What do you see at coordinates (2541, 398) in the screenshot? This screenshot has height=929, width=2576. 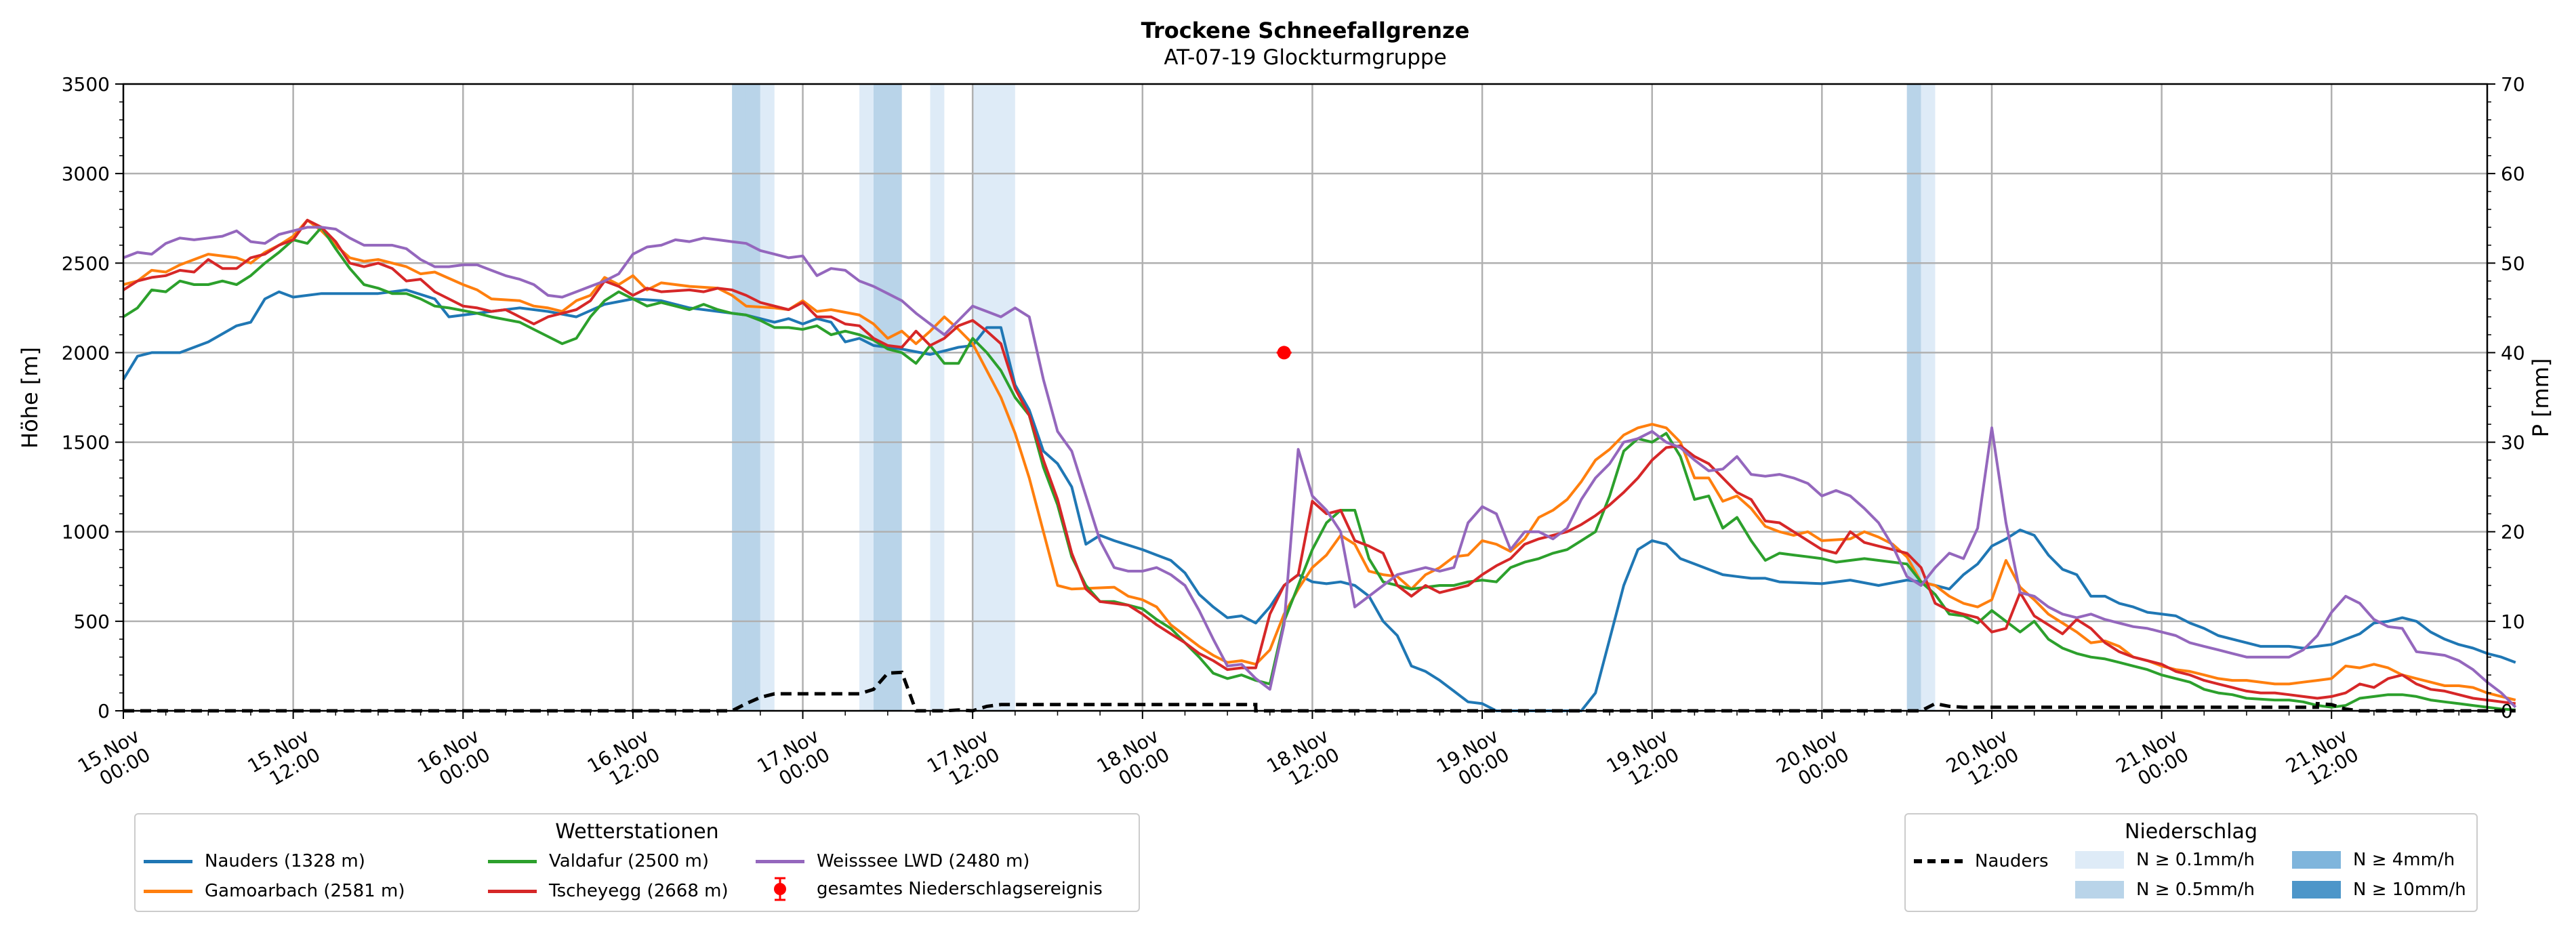 I see `y2-axis-label: P [mm]` at bounding box center [2541, 398].